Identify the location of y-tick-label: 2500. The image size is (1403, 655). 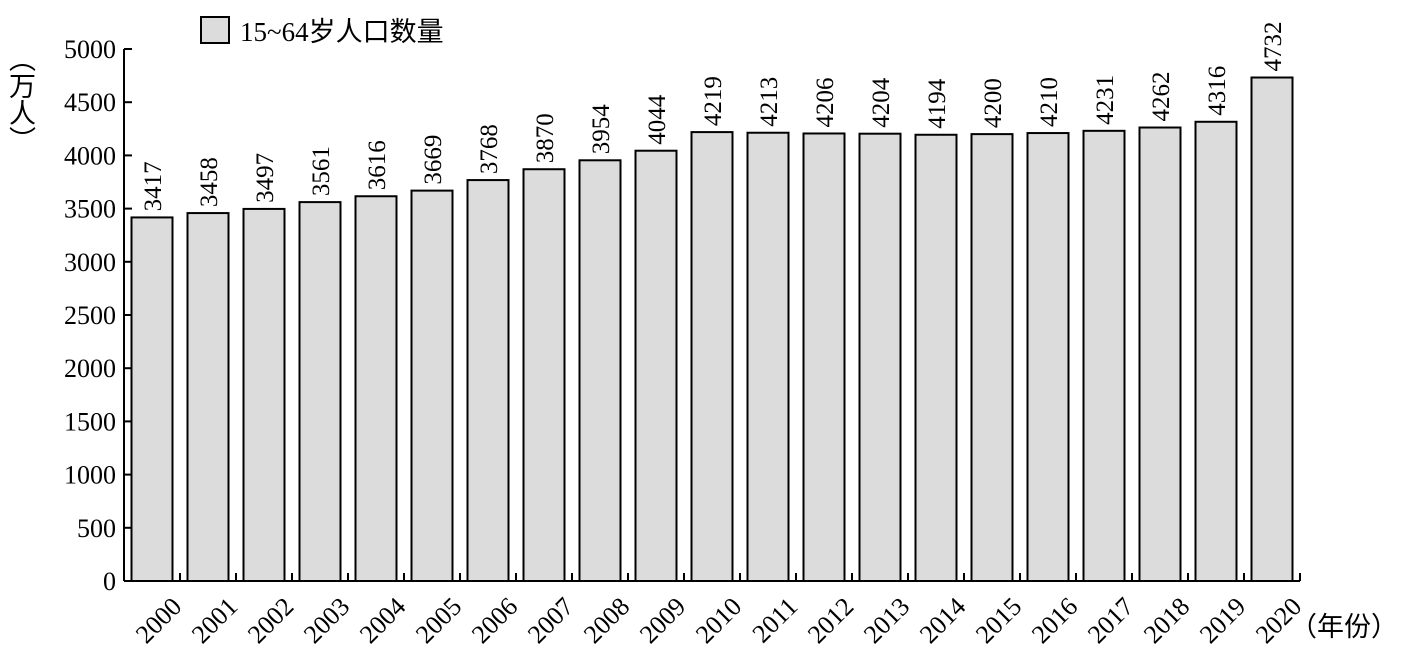
(90, 315).